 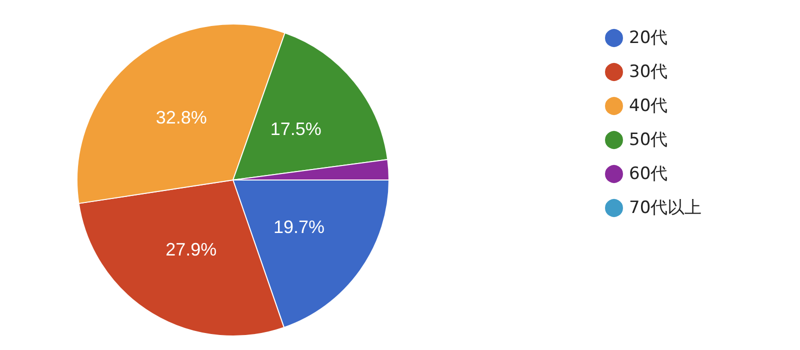 What do you see at coordinates (648, 106) in the screenshot?
I see `legend-label: 40代` at bounding box center [648, 106].